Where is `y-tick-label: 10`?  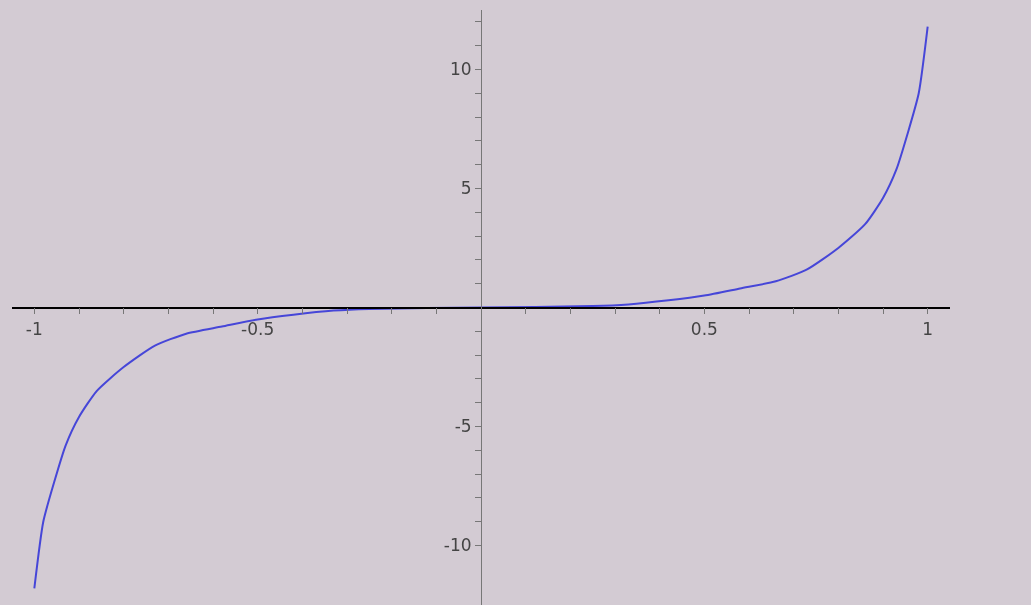 y-tick-label: 10 is located at coordinates (460, 69).